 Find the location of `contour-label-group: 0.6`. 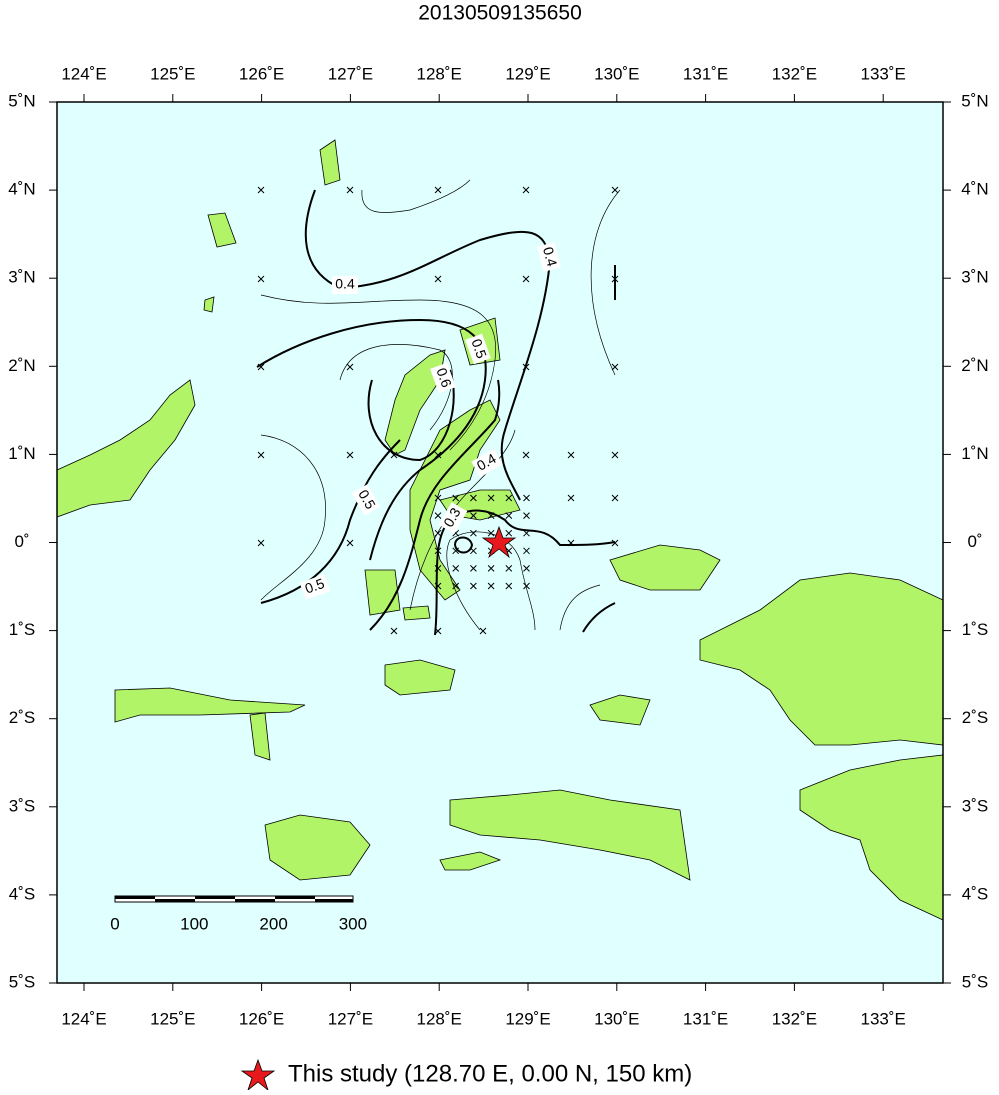

contour-label-group: 0.6 is located at coordinates (443, 378).